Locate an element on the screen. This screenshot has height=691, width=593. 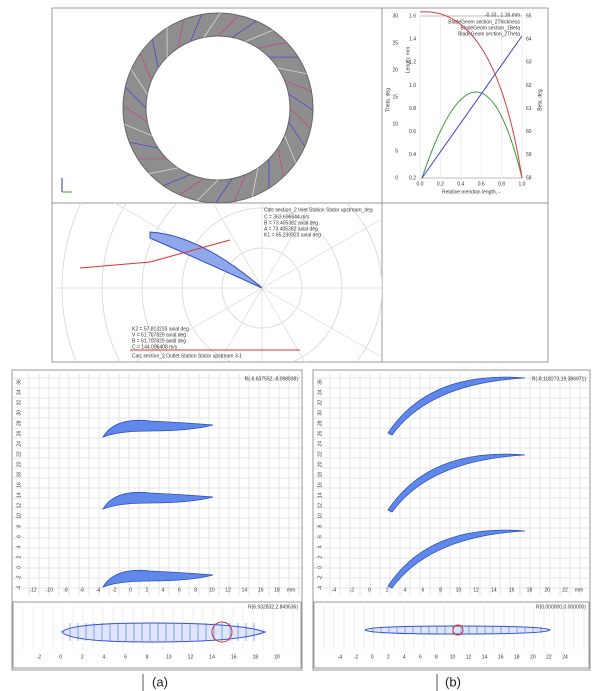
y-tick-label: 2 is located at coordinates (320, 556).